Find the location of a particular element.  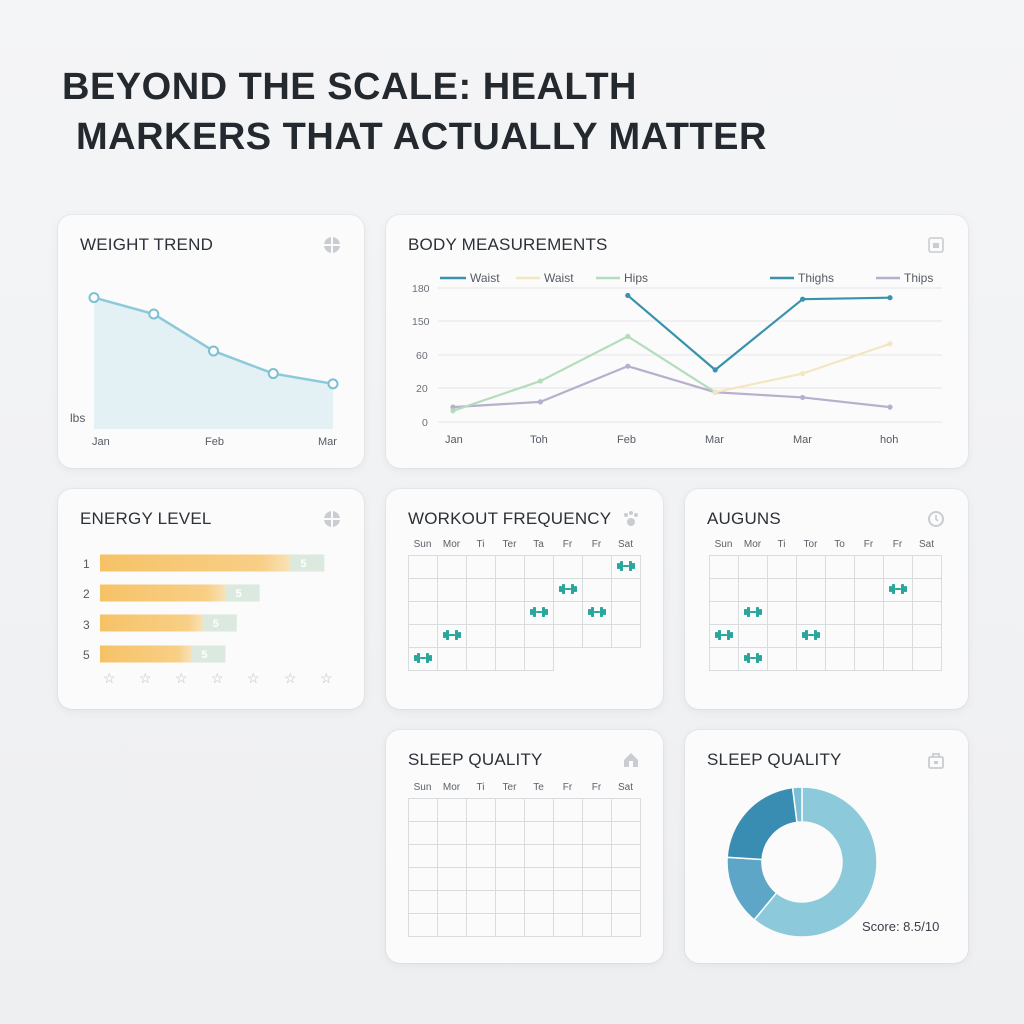

x-label-2: Feb is located at coordinates (626, 440).